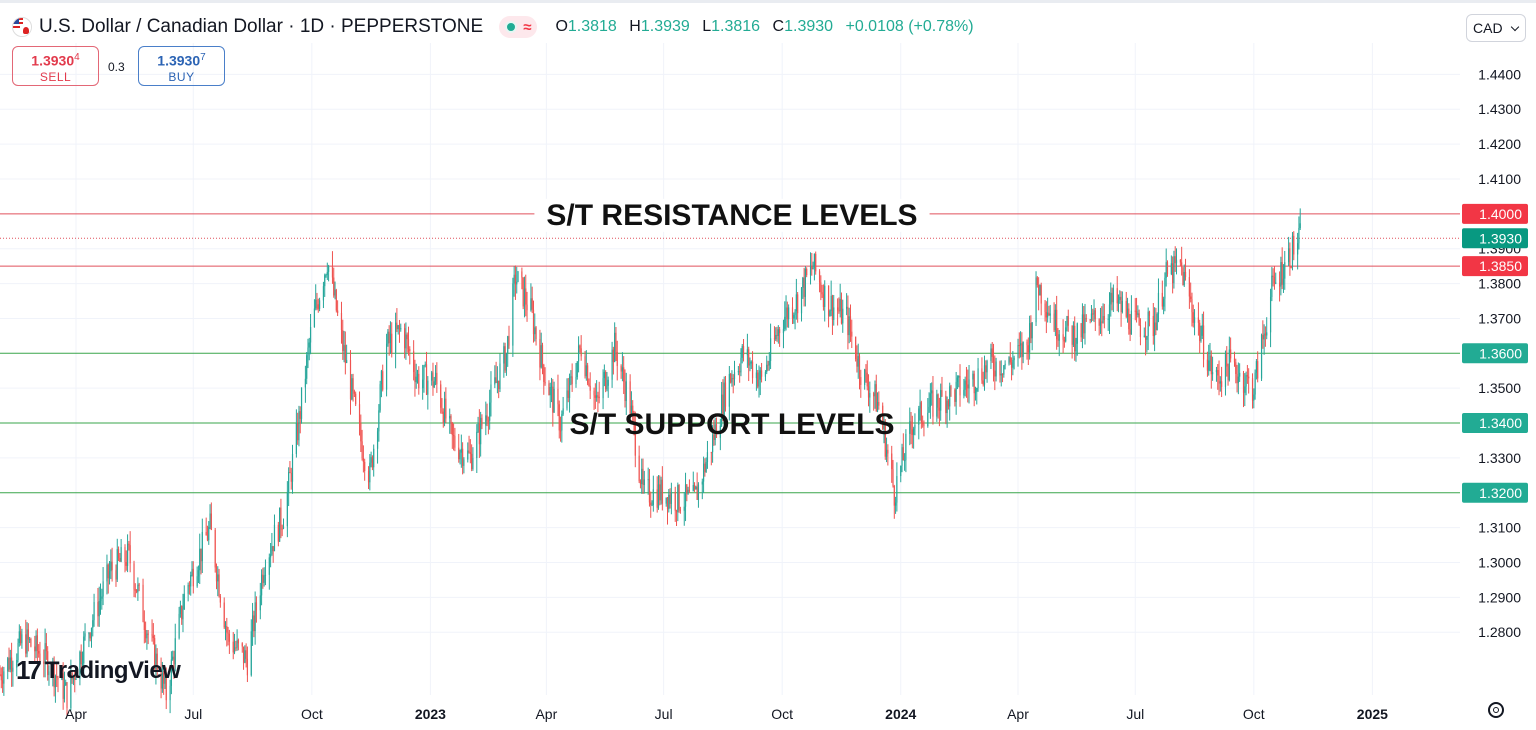  I want to click on market-status-icon: ≈, so click(518, 27).